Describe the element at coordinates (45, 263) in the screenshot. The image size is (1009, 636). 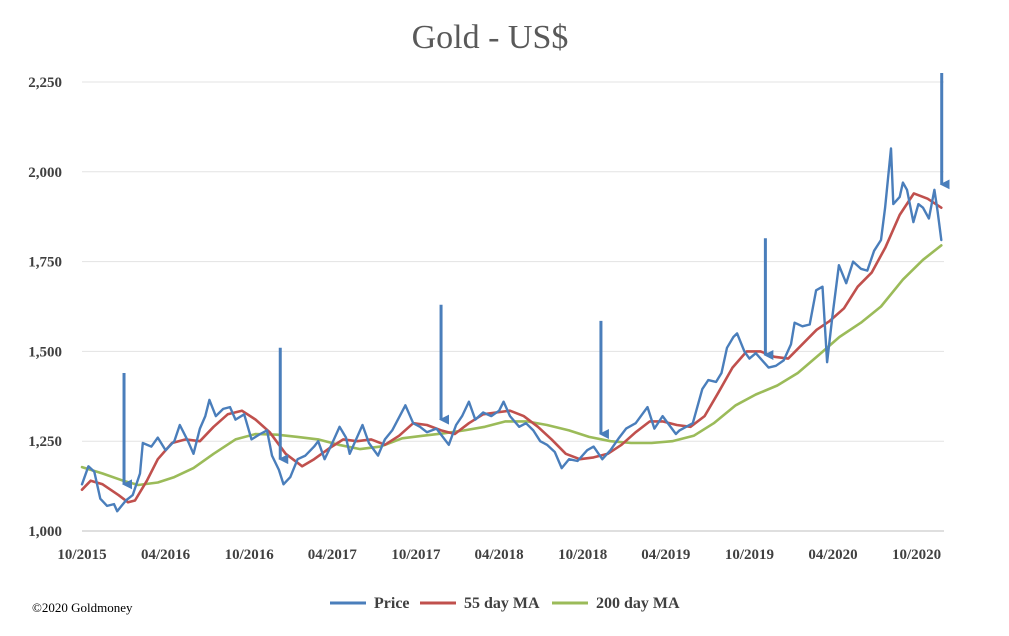
I see `y-tick-label: 1,750` at that location.